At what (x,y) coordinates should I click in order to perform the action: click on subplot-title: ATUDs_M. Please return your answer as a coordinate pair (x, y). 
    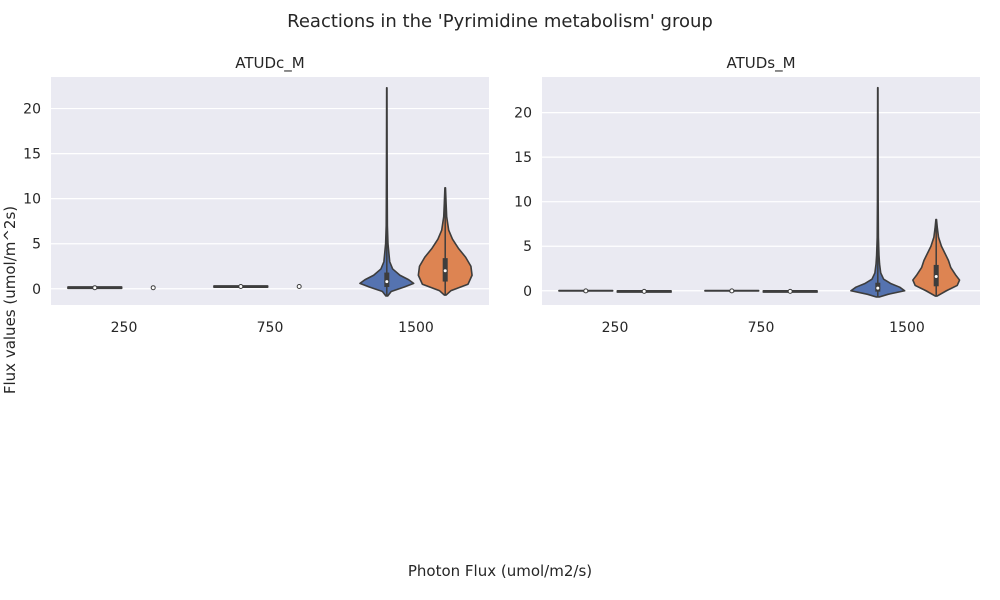
    Looking at the image, I should click on (760, 63).